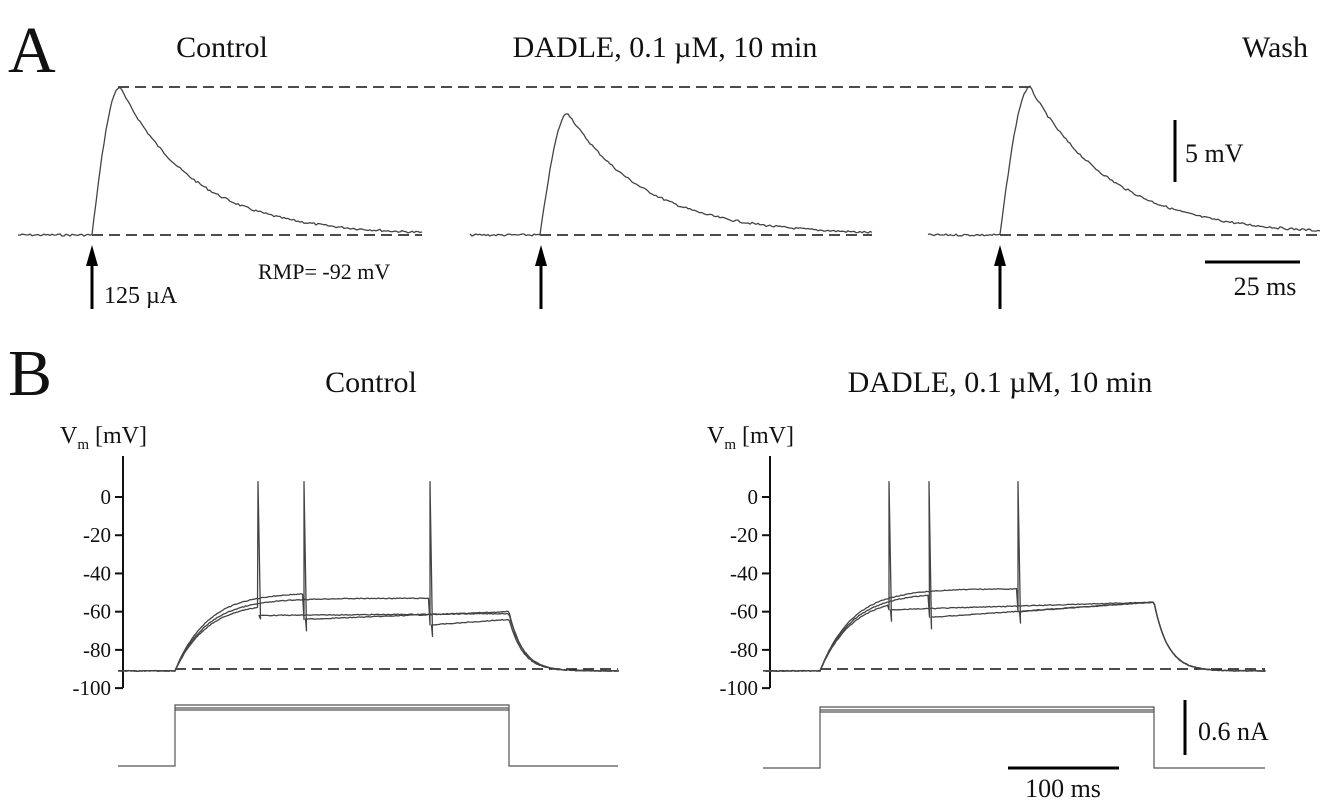 This screenshot has height=803, width=1327. Describe the element at coordinates (97, 612) in the screenshot. I see `y-control-tick-label-3: -60` at that location.